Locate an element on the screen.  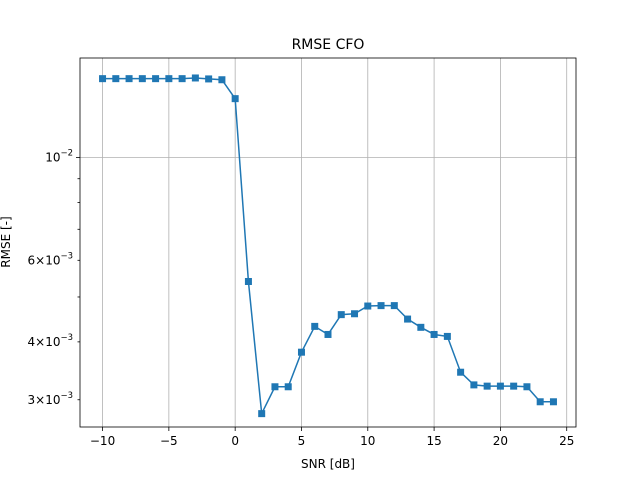
x-tick-label: 10 is located at coordinates (367, 441).